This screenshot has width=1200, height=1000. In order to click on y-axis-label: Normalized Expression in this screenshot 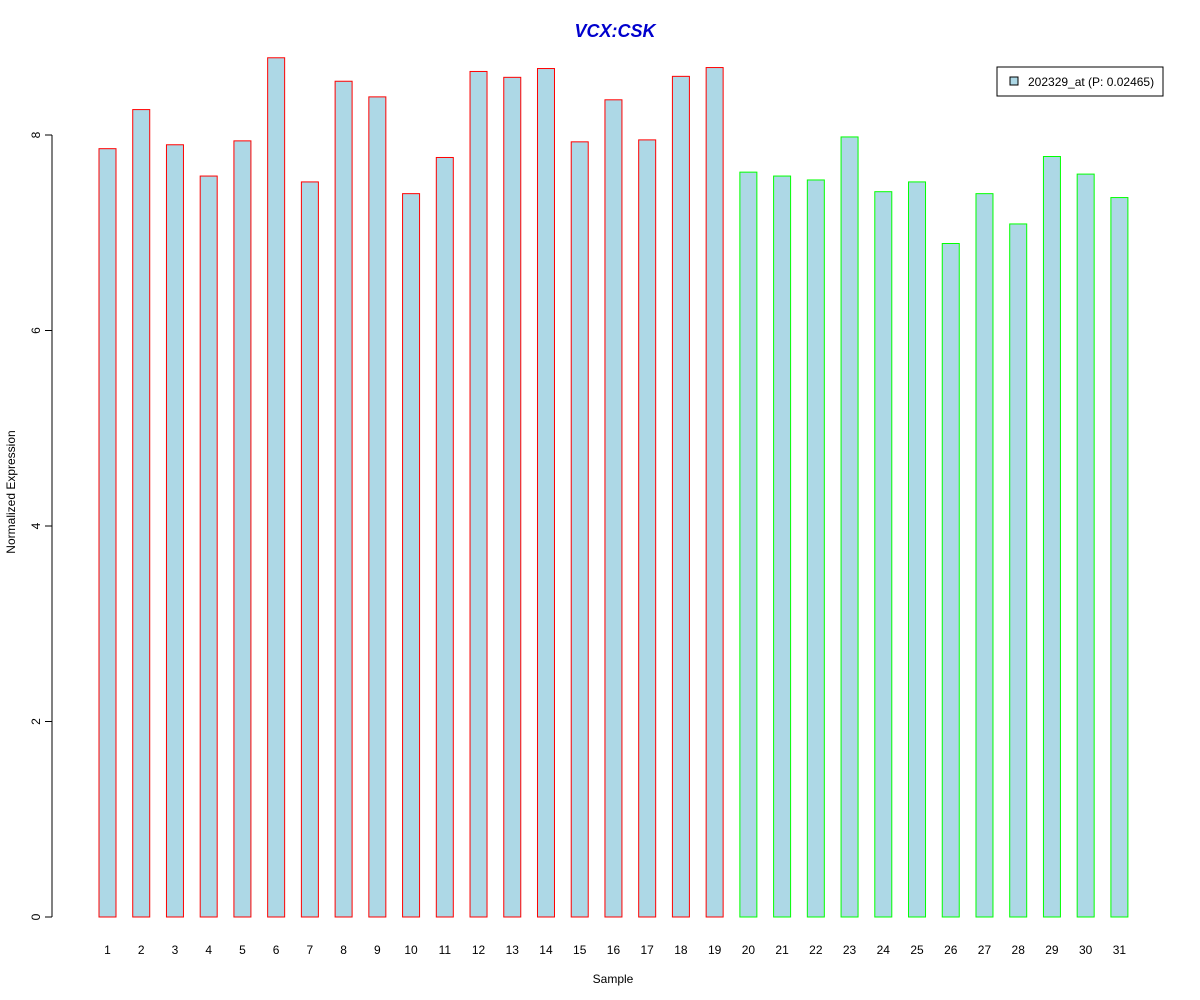, I will do `click(11, 491)`.